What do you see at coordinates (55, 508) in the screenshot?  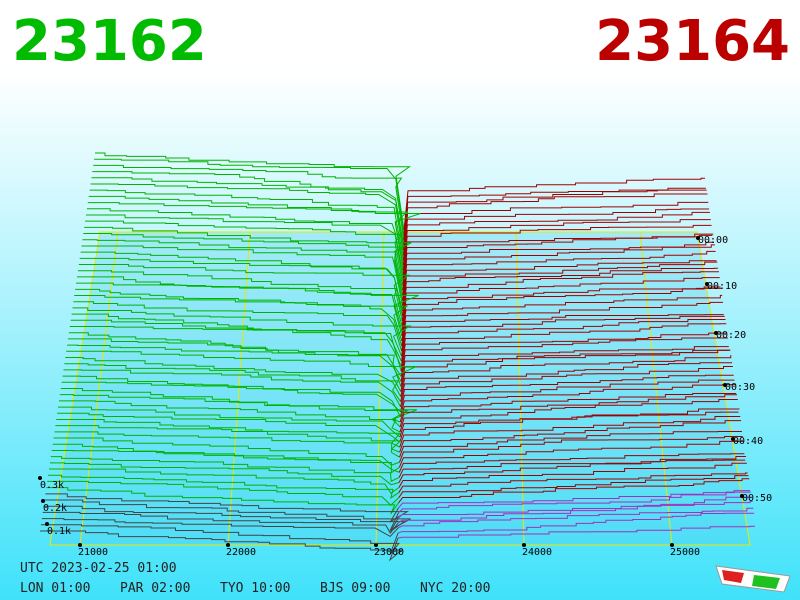 I see `depth-label: 0.2k` at bounding box center [55, 508].